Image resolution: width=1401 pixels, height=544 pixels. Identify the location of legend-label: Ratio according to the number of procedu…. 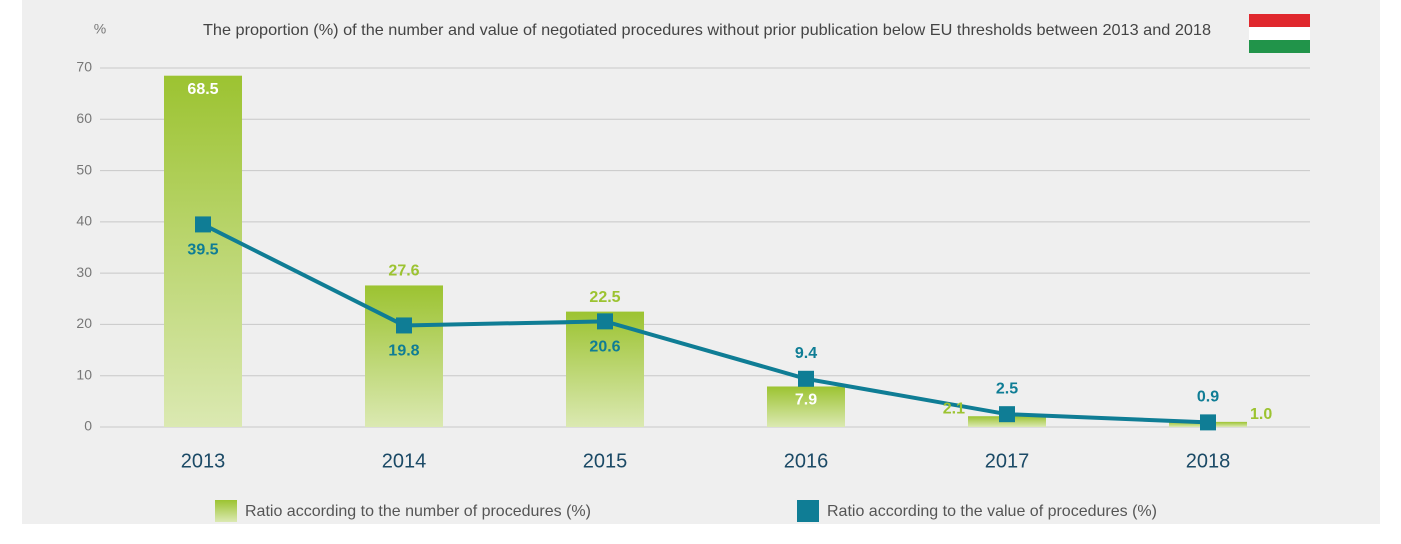
(418, 511).